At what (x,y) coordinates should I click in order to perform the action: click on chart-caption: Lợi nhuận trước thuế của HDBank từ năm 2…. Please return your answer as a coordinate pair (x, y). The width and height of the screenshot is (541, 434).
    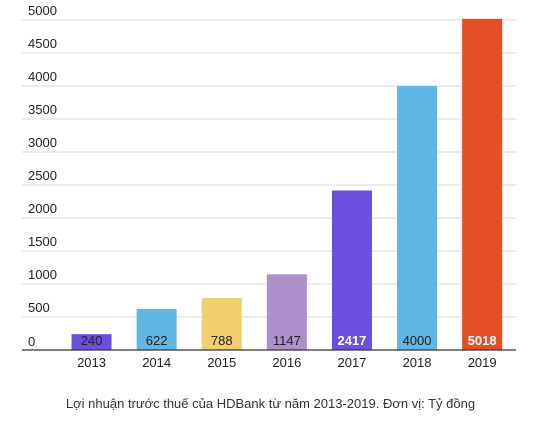
    Looking at the image, I should click on (270, 403).